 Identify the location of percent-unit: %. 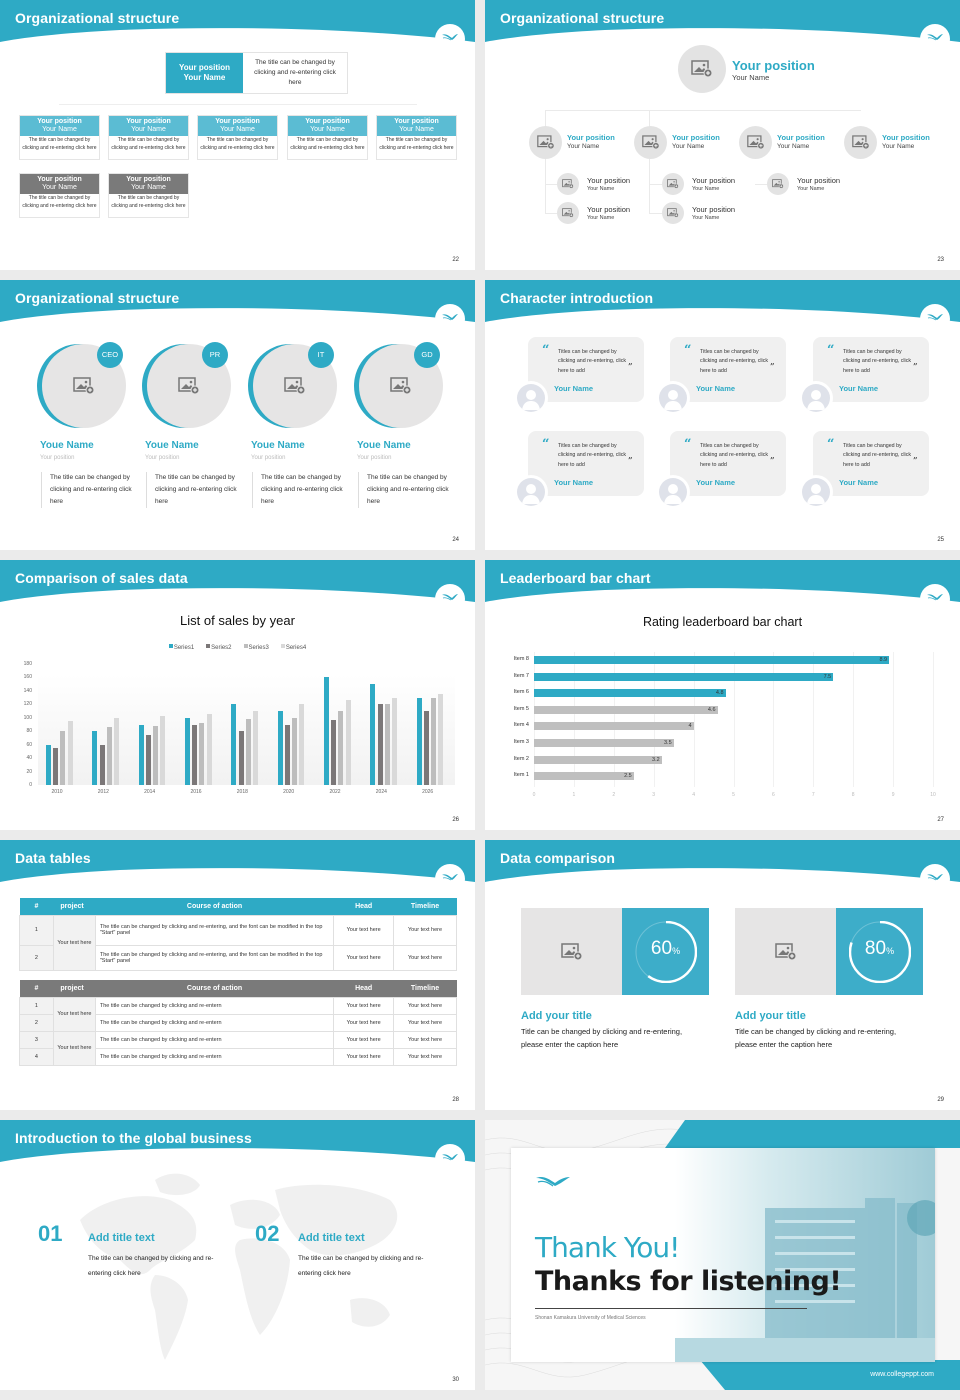
(890, 951).